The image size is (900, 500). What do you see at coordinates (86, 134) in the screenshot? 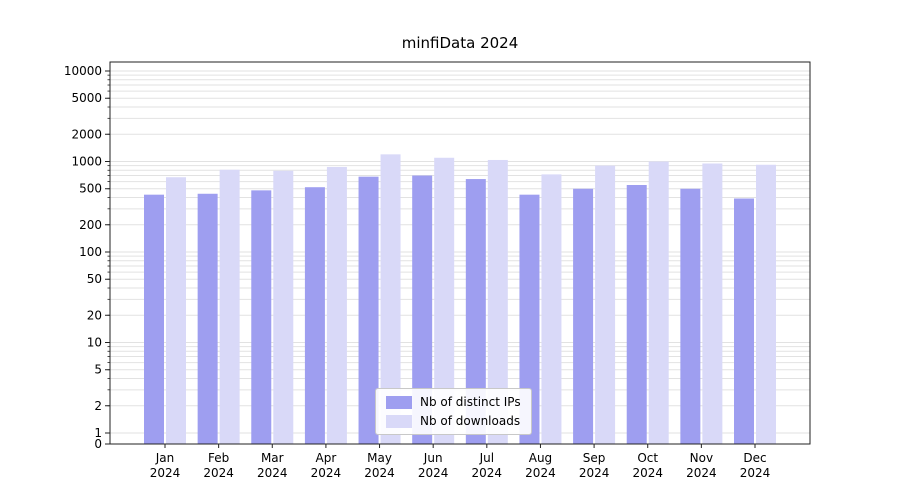
I see `y-tick-label: 2000` at bounding box center [86, 134].